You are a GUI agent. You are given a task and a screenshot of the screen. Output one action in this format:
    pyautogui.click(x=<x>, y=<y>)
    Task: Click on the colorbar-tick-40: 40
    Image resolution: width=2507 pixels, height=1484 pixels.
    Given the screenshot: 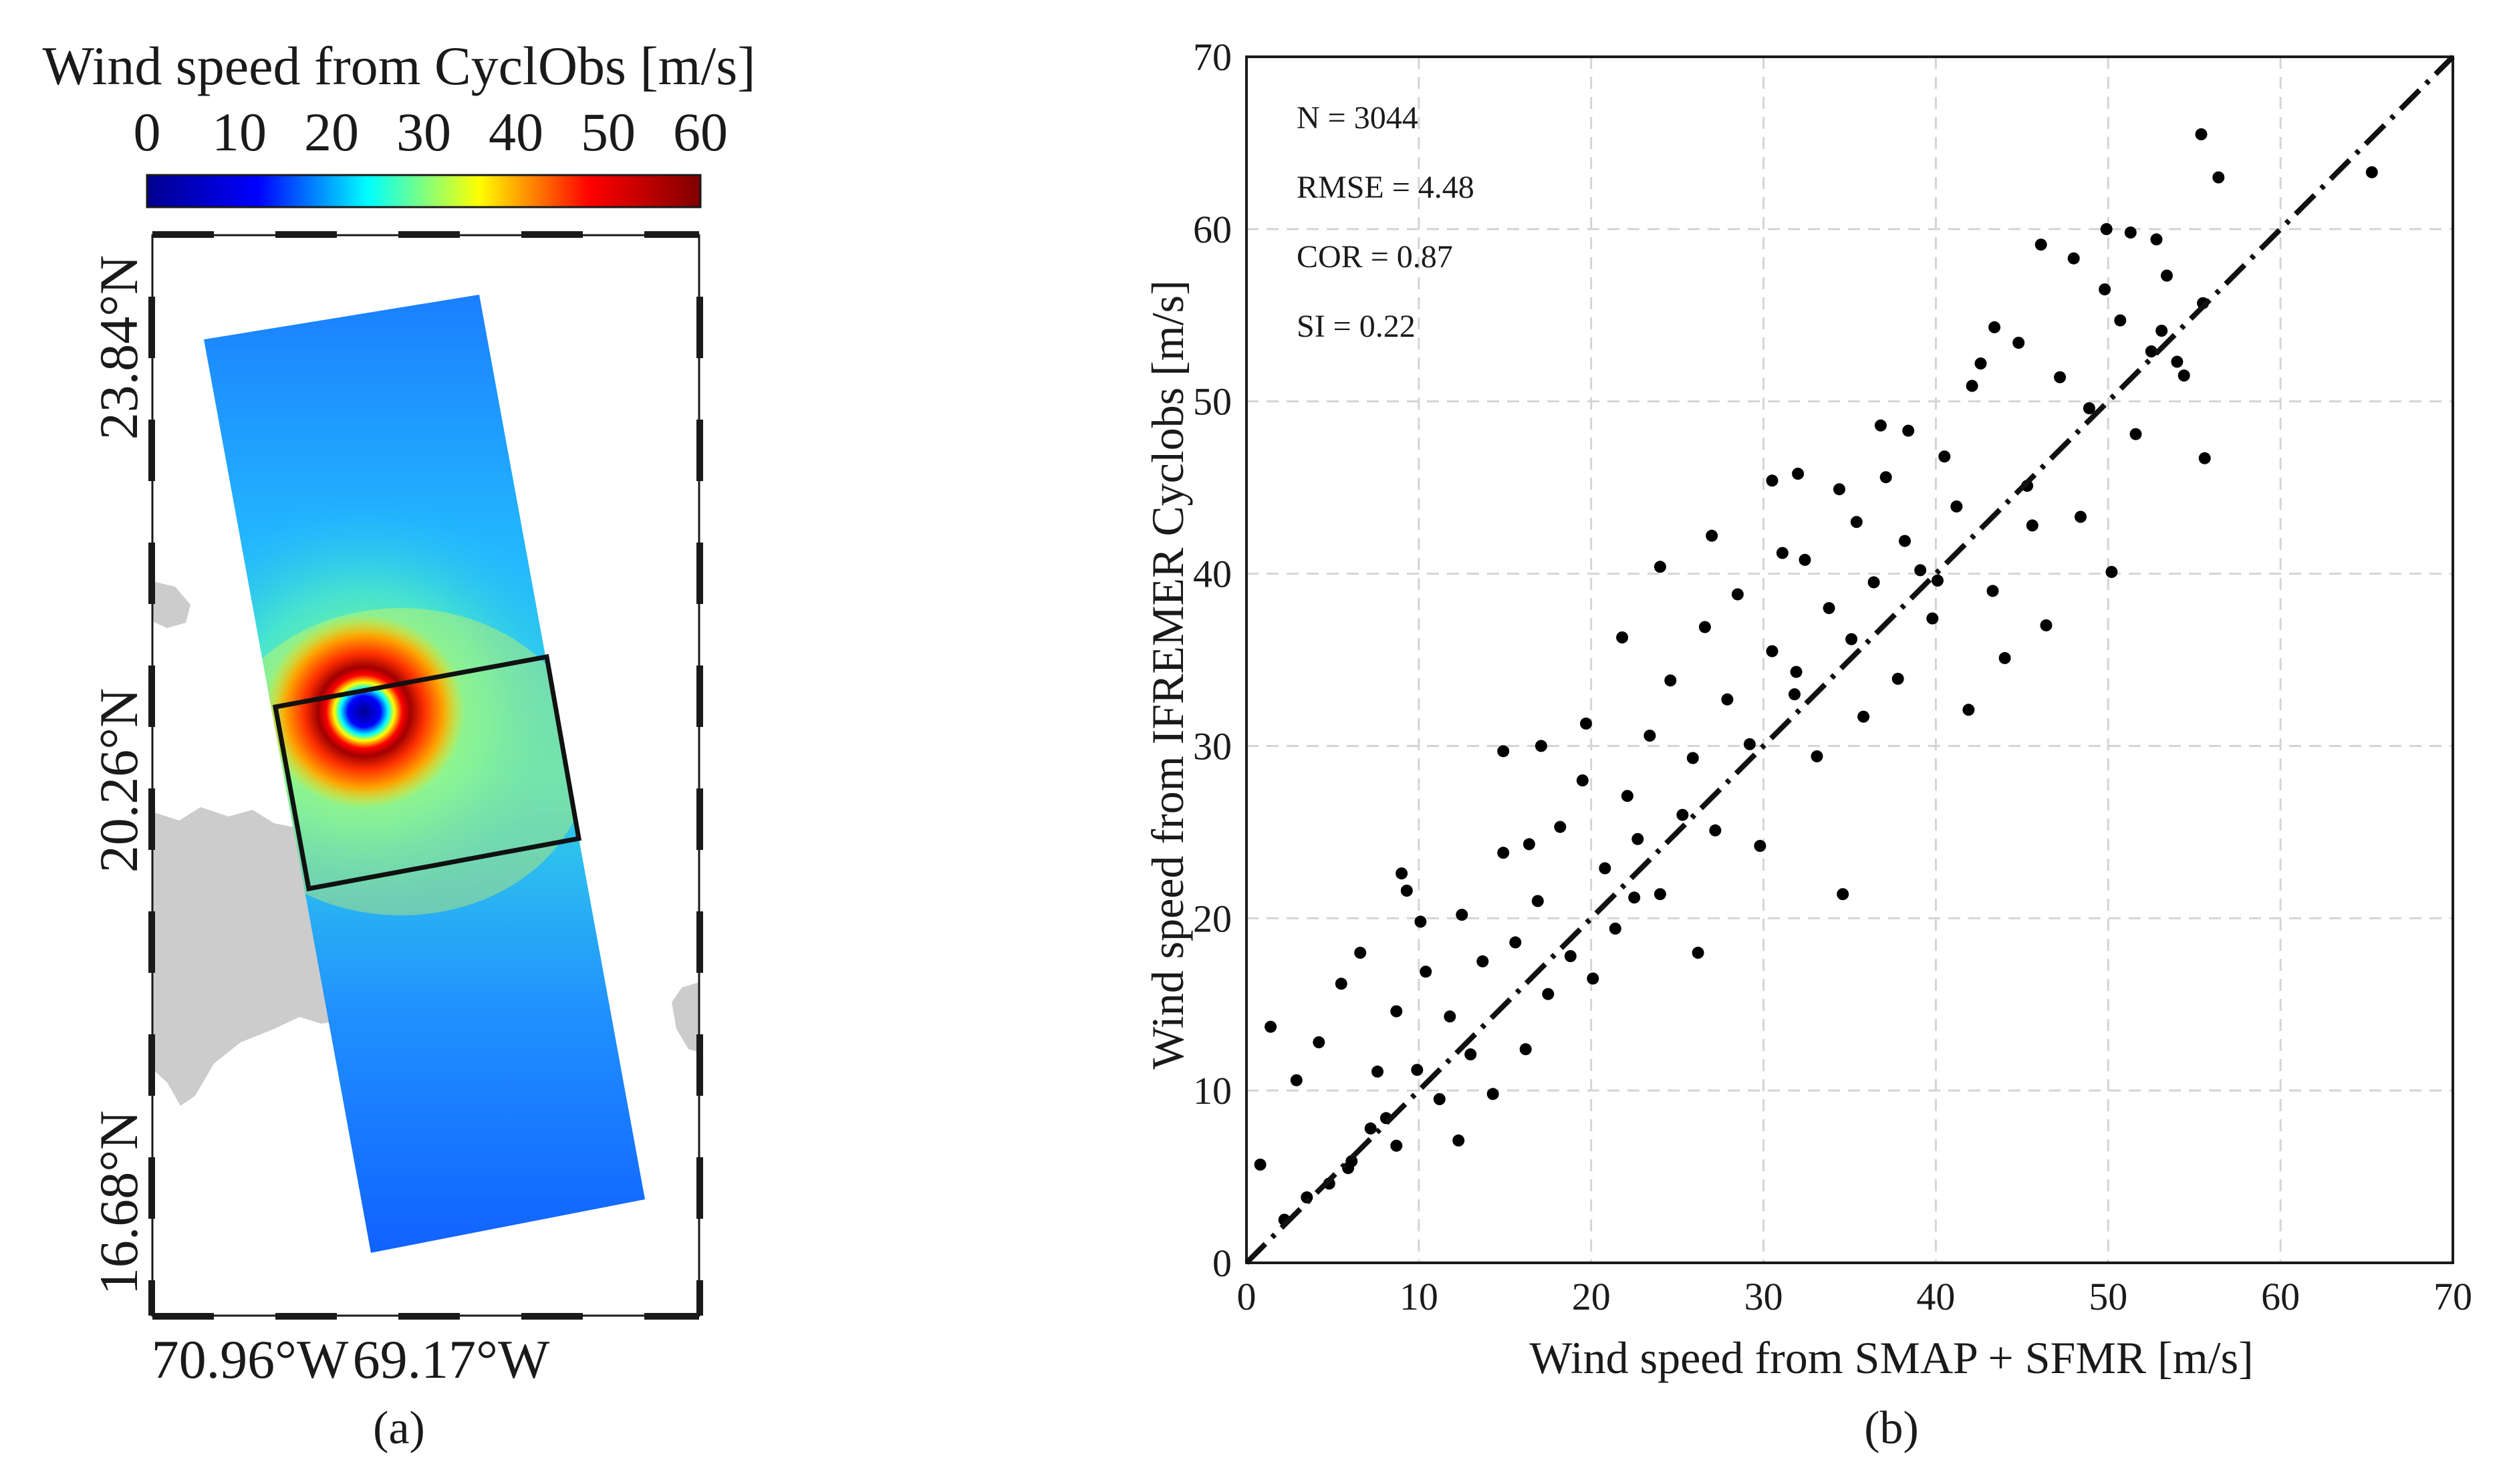 What is the action you would take?
    pyautogui.click(x=516, y=132)
    